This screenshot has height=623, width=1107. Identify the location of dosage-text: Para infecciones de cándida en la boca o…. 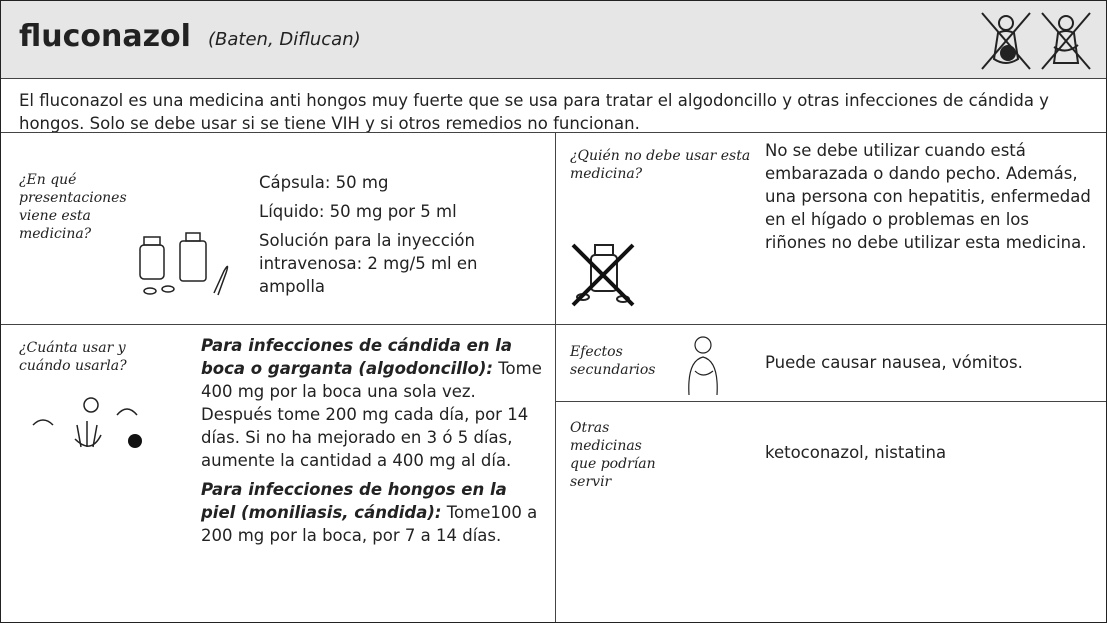
(373, 443).